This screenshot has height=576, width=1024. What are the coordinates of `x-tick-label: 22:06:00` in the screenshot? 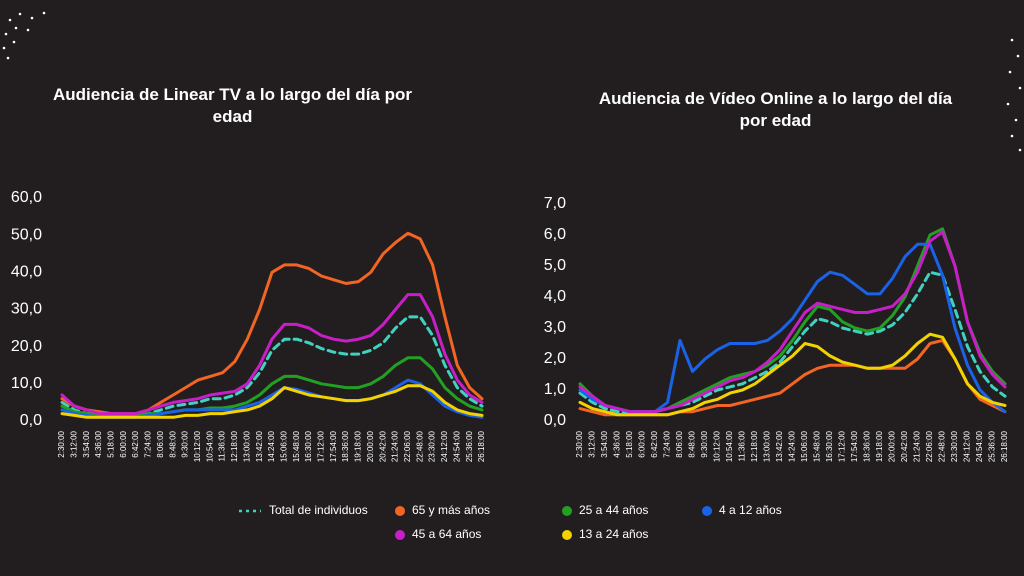 It's located at (407, 446).